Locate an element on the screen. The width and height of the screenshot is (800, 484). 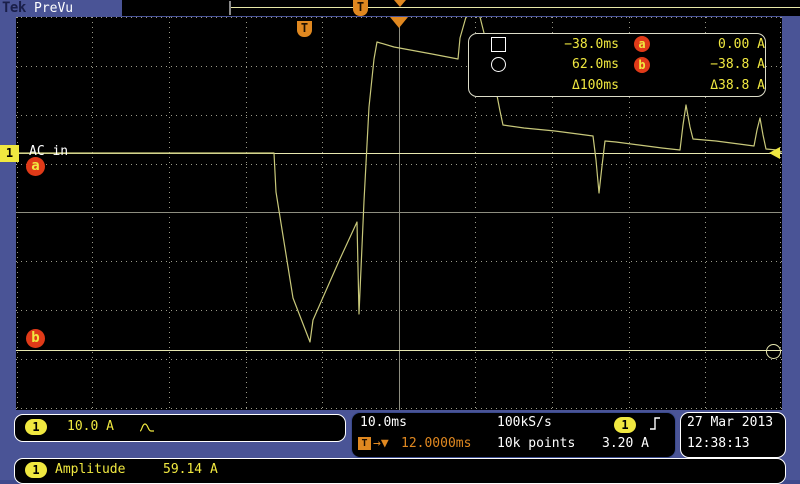
readout-row: −38.0ms a 0.00 A is located at coordinates (617, 44).